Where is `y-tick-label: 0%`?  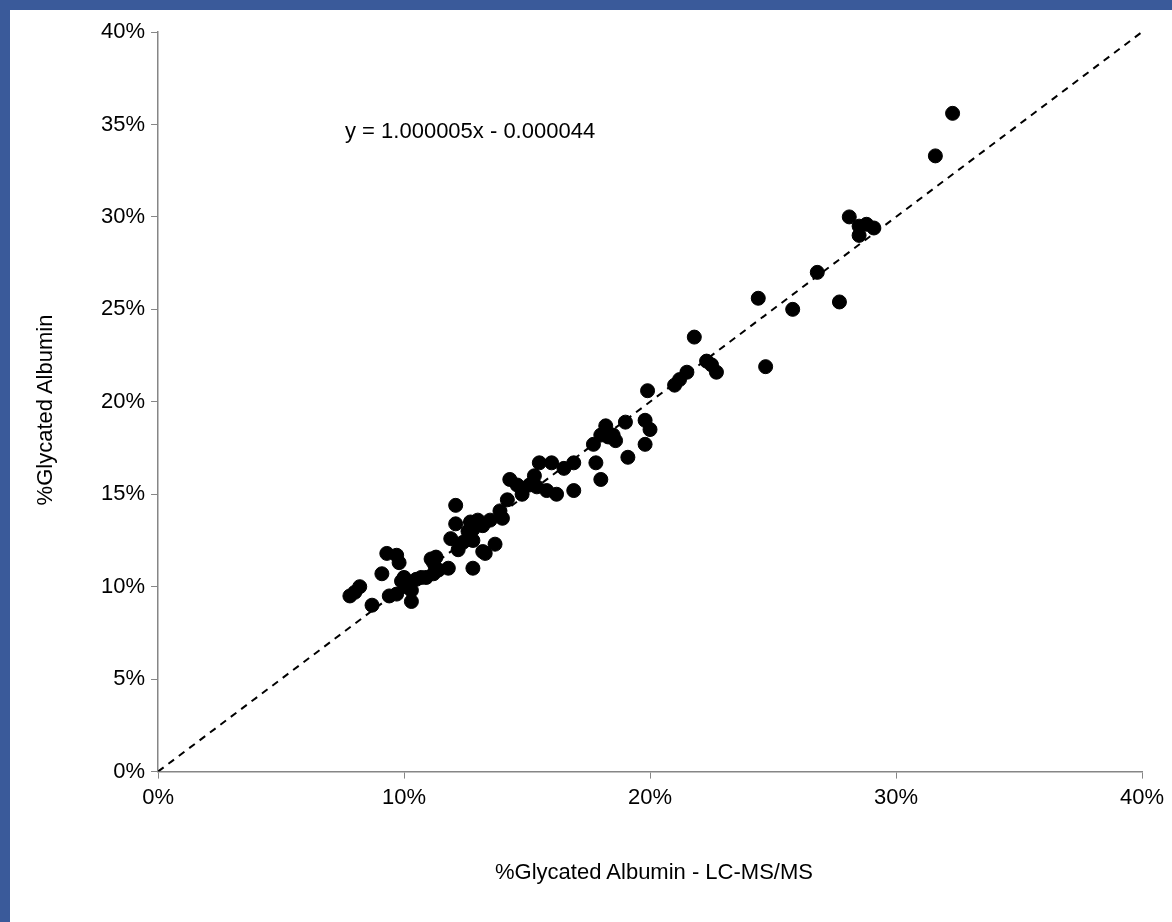 y-tick-label: 0% is located at coordinates (129, 770).